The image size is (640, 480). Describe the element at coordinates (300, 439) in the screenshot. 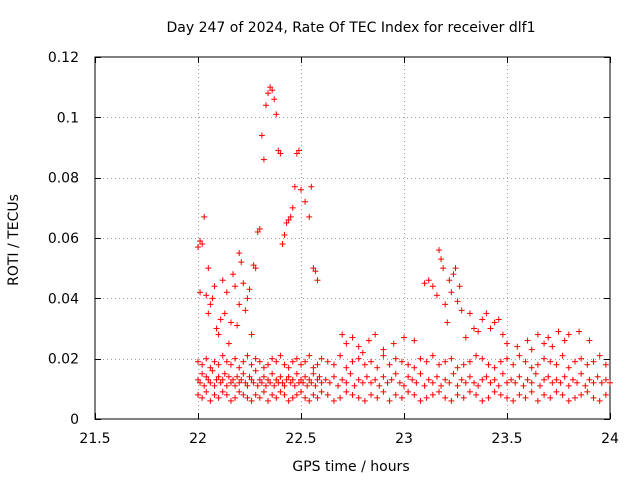

I see `x-tick-label: 22.5` at that location.